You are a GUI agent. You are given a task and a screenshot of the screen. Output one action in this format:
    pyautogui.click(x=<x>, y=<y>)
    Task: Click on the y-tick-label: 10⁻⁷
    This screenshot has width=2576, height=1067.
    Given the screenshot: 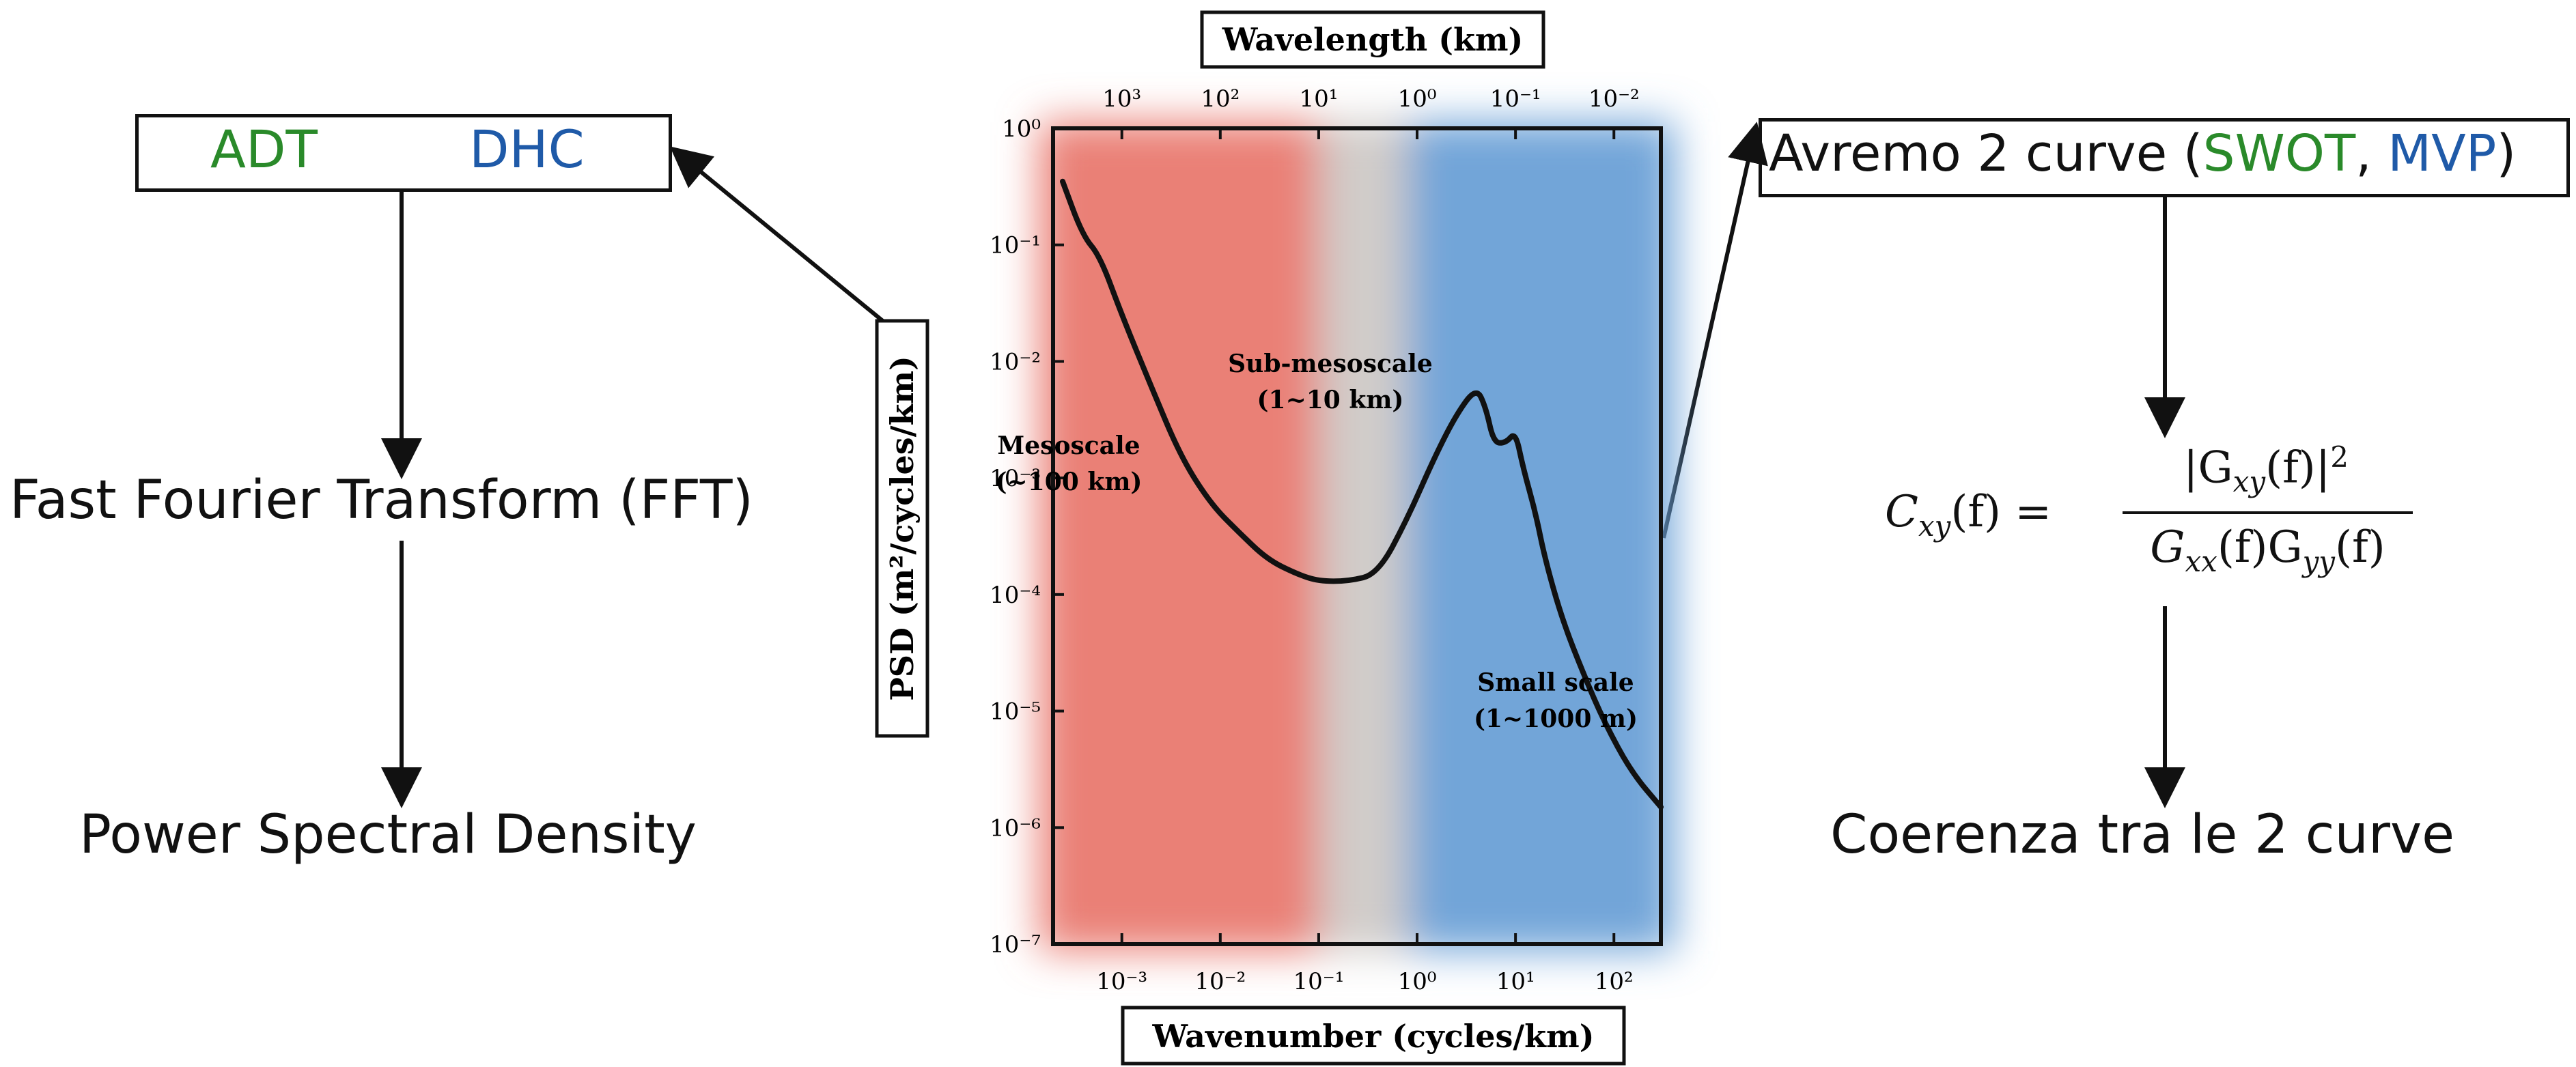 What is the action you would take?
    pyautogui.click(x=1015, y=944)
    